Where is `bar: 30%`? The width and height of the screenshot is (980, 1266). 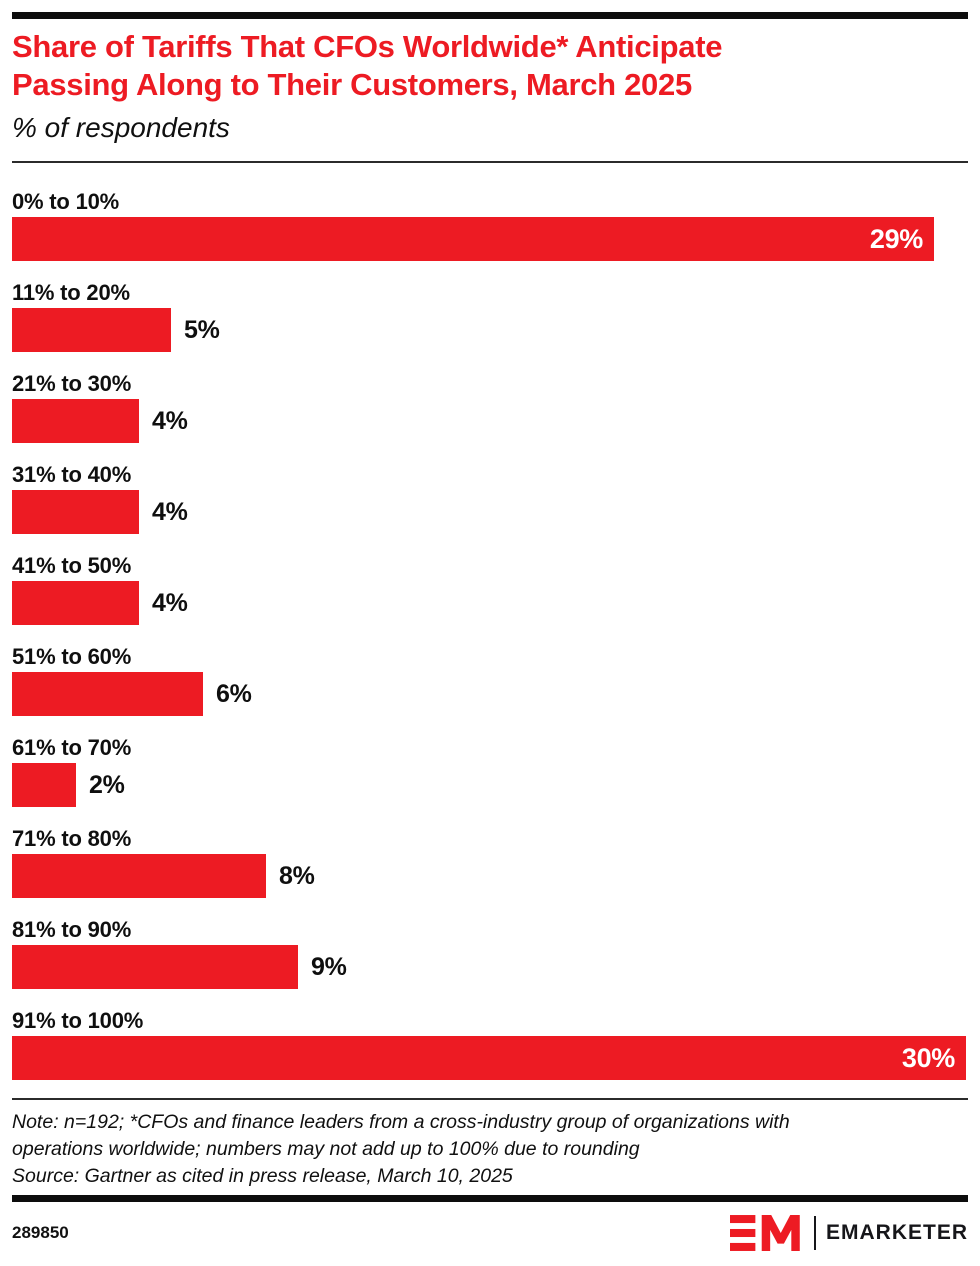
bar: 30% is located at coordinates (489, 1058).